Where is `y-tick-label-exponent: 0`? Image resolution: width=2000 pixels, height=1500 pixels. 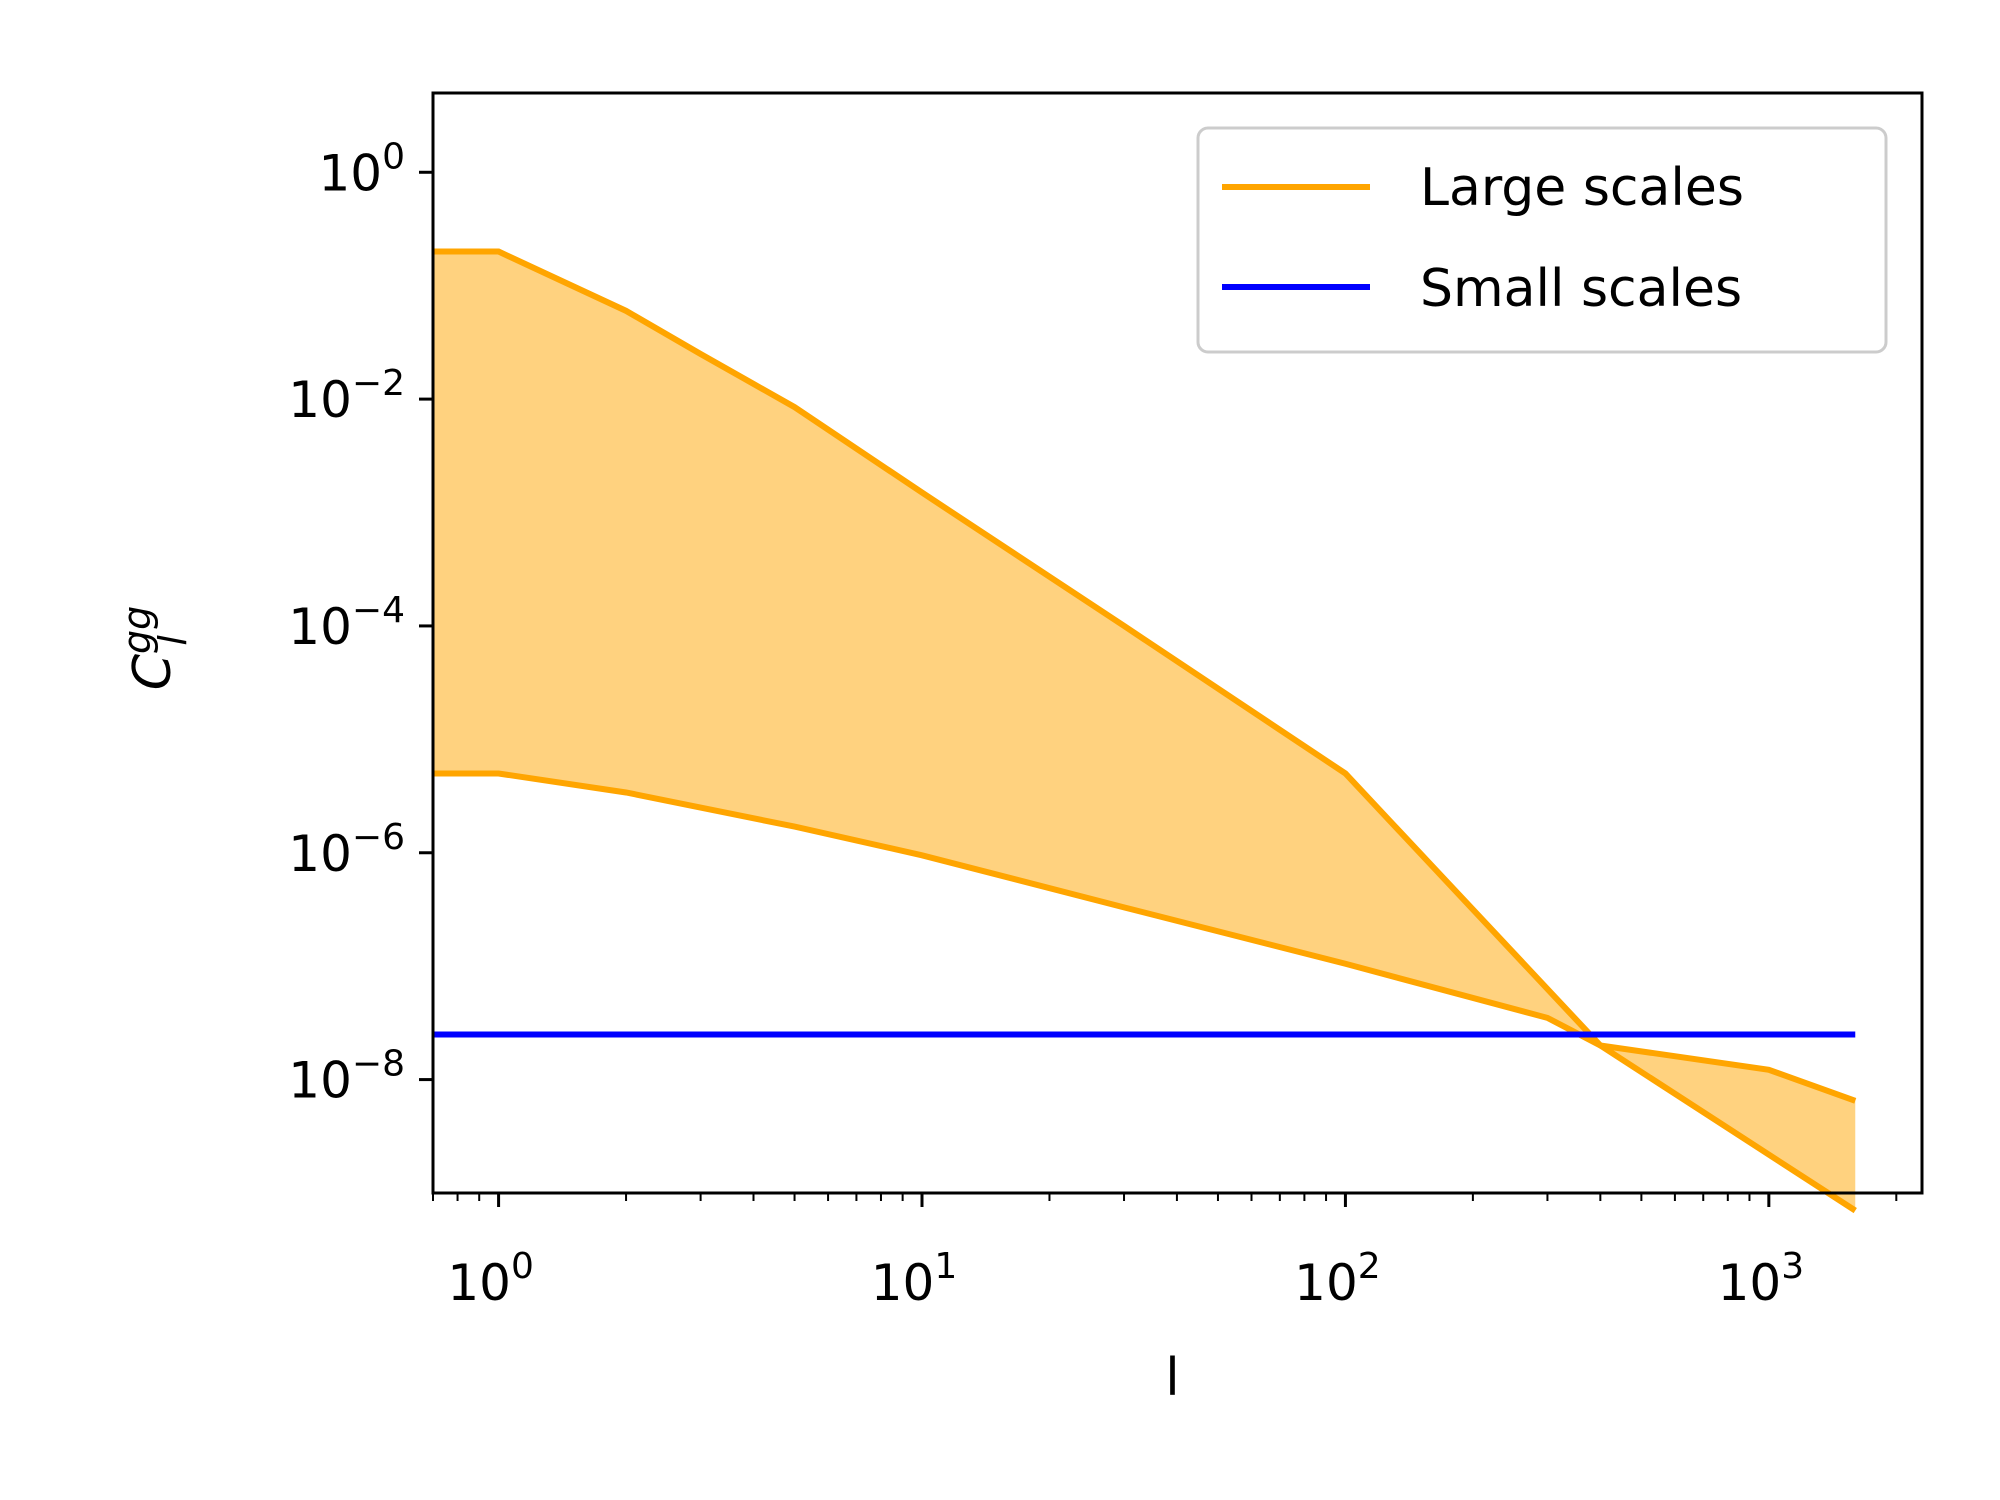 y-tick-label-exponent: 0 is located at coordinates (393, 156).